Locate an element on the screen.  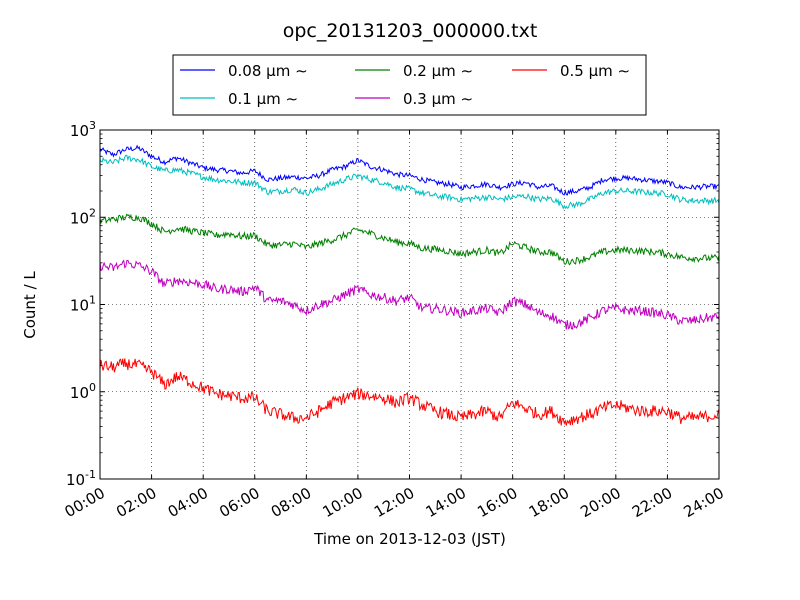
x-tick-label: 10:00 is located at coordinates (342, 502).